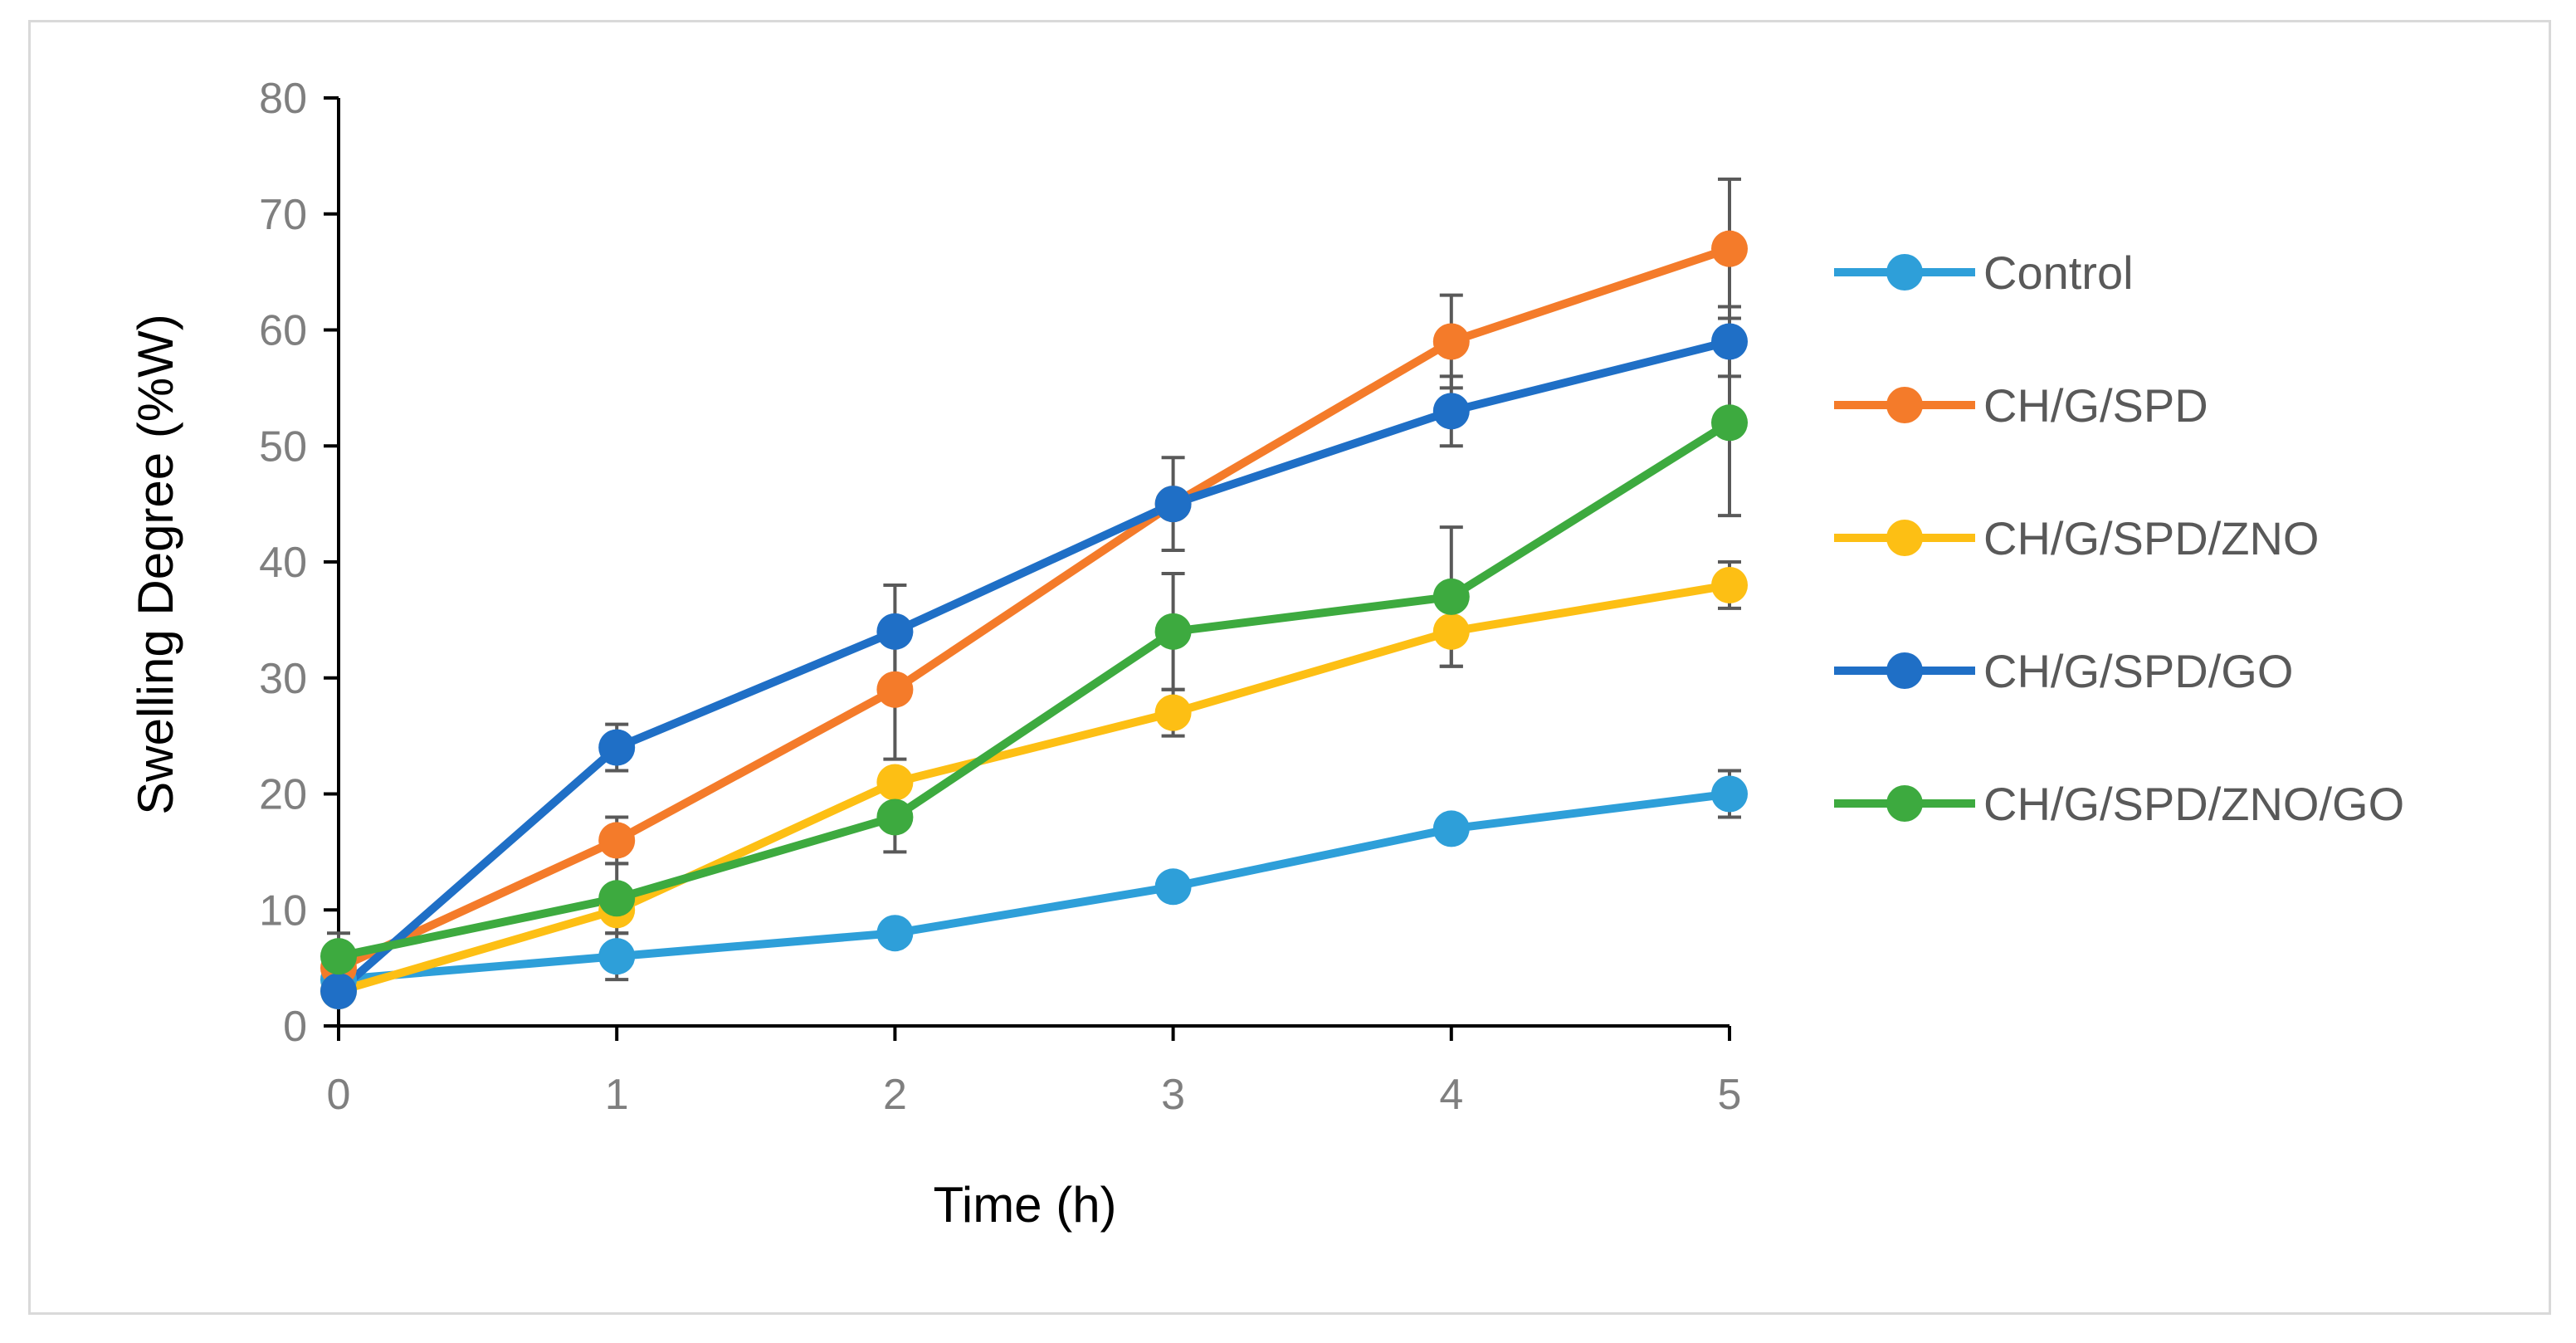 The width and height of the screenshot is (2576, 1343). Describe the element at coordinates (283, 910) in the screenshot. I see `y-tick-label: 10` at that location.